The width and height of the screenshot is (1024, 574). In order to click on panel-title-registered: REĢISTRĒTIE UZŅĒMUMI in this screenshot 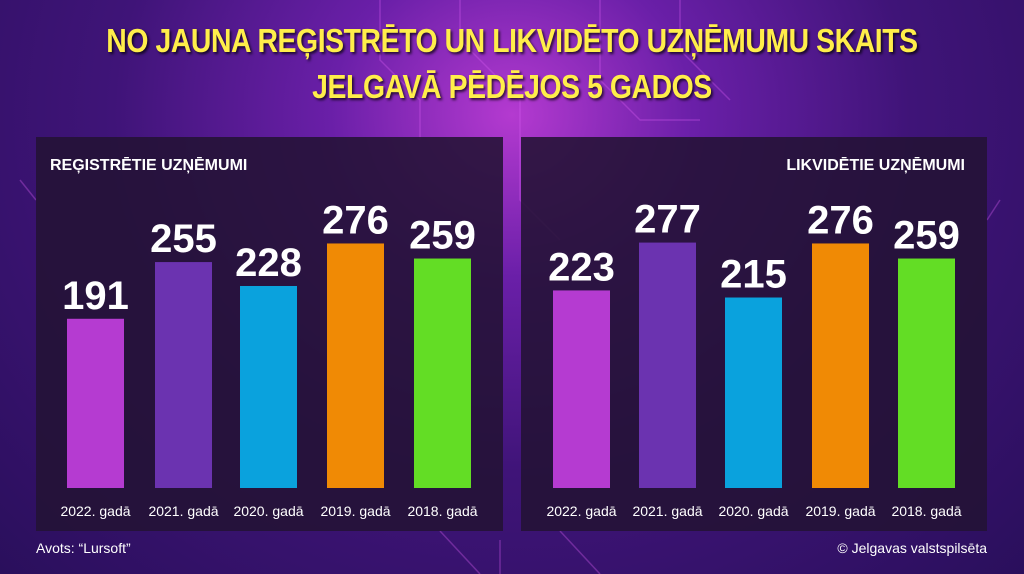, I will do `click(149, 165)`.